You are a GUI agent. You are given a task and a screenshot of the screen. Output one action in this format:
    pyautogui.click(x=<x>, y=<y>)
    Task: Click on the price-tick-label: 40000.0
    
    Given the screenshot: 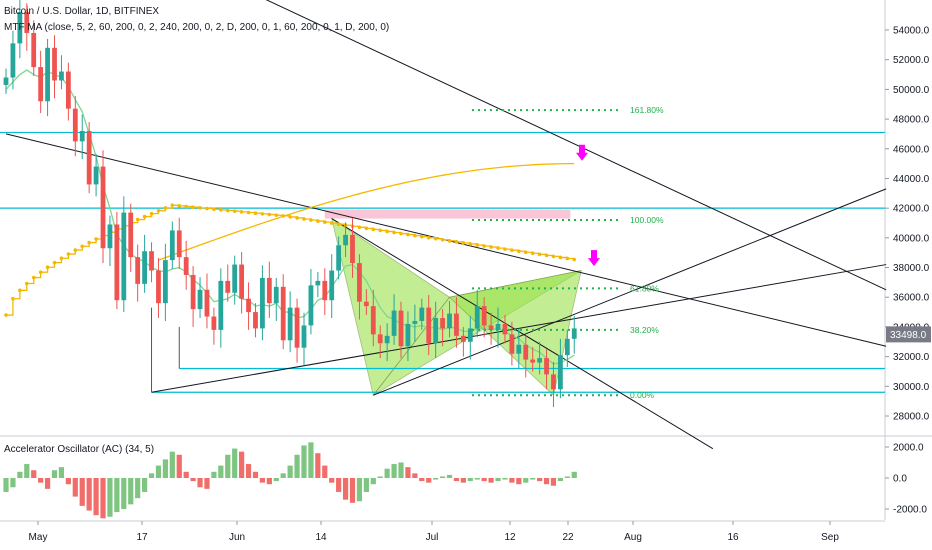 What is the action you would take?
    pyautogui.click(x=911, y=238)
    